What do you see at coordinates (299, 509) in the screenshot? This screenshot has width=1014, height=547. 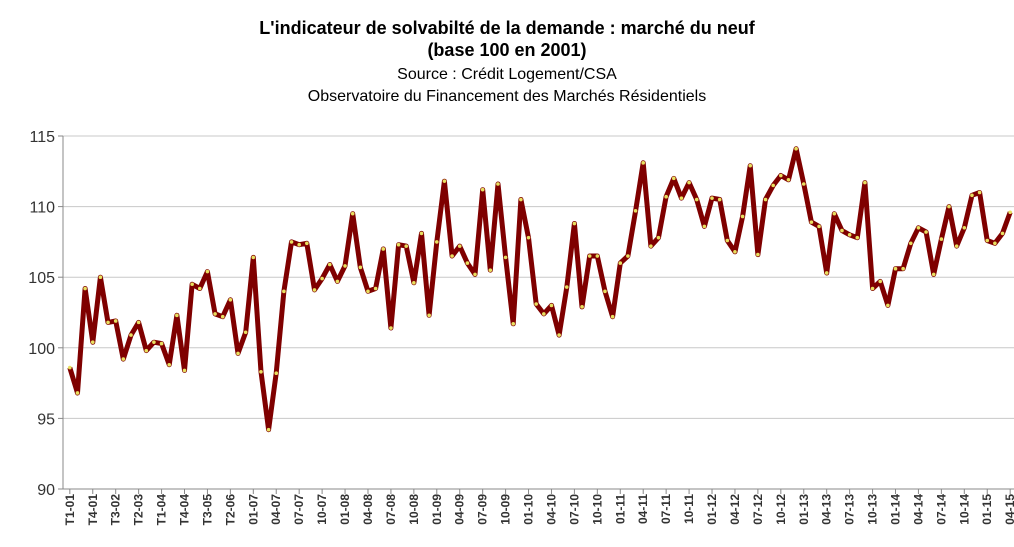 I see `x-tick-label: 07-07` at bounding box center [299, 509].